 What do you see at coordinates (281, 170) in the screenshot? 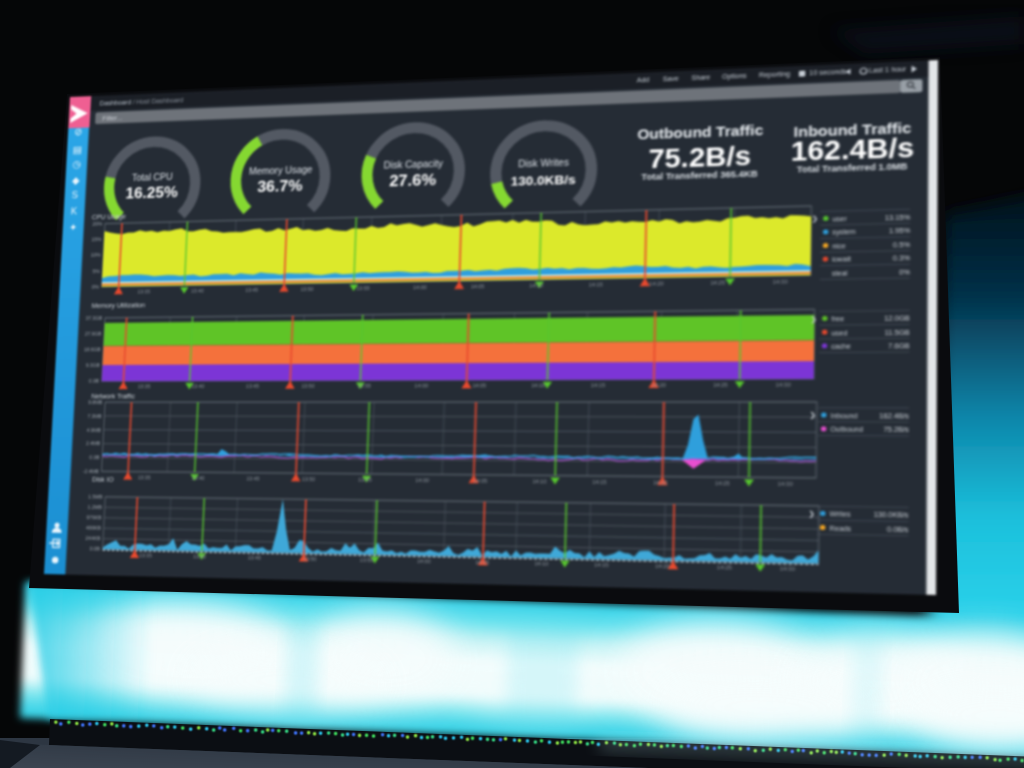
I see `svg-text: Memory Usage` at bounding box center [281, 170].